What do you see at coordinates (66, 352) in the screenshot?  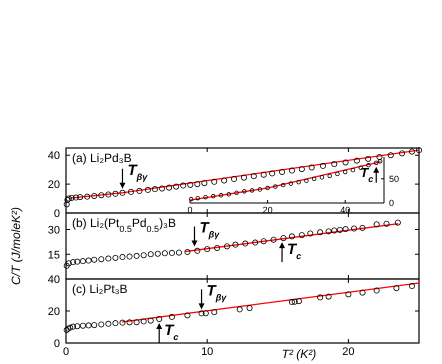 I see `x-tick-label: 0` at bounding box center [66, 352].